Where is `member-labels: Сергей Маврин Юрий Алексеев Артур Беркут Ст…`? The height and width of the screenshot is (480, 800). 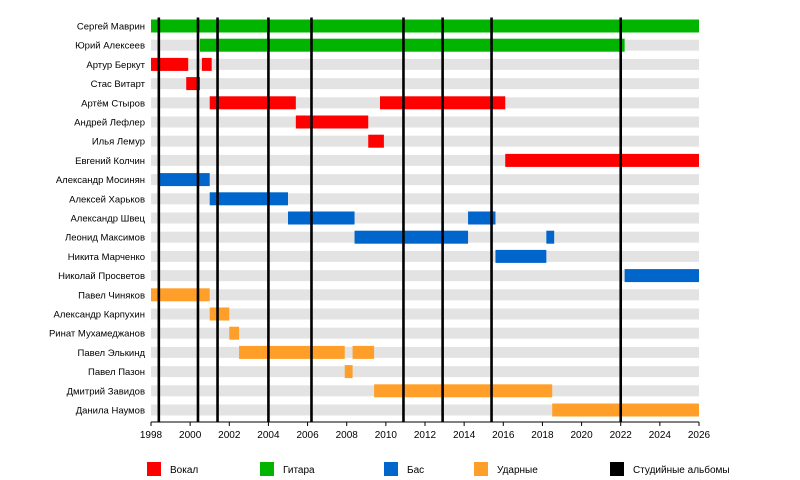 member-labels: Сергей Маврин Юрий Алексеев Артур Беркут Ст… is located at coordinates (97, 219).